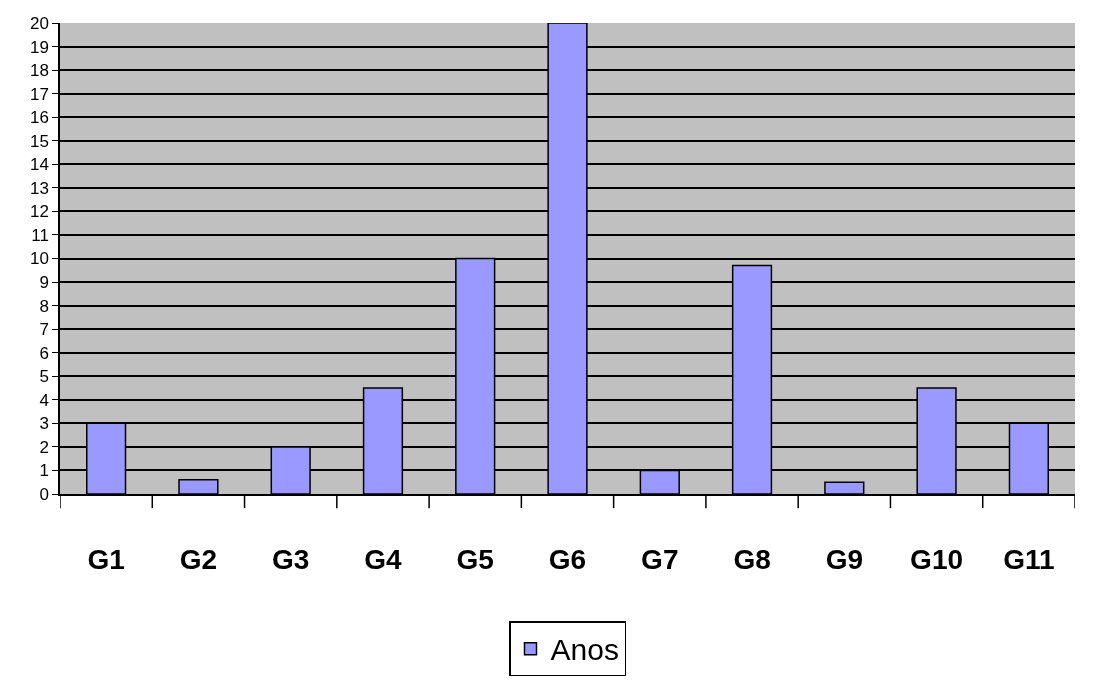 The height and width of the screenshot is (688, 1093). Describe the element at coordinates (567, 560) in the screenshot. I see `x-tick-label: G6` at that location.